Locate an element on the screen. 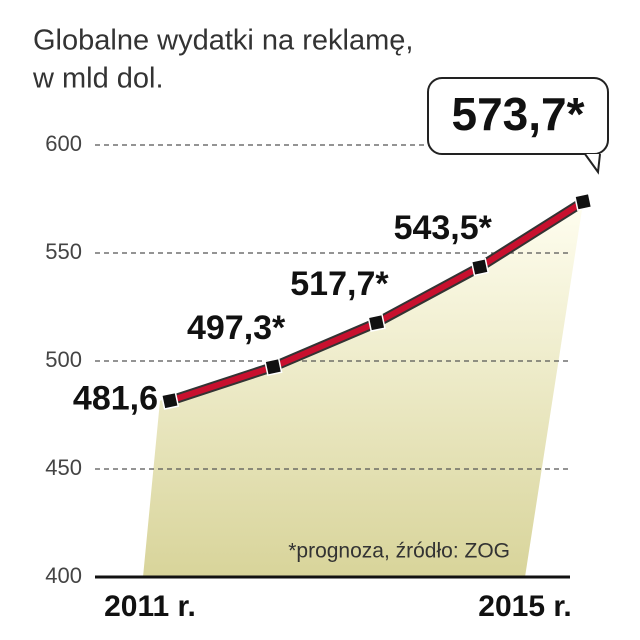 The height and width of the screenshot is (640, 640). value-label: 497,3* is located at coordinates (236, 328).